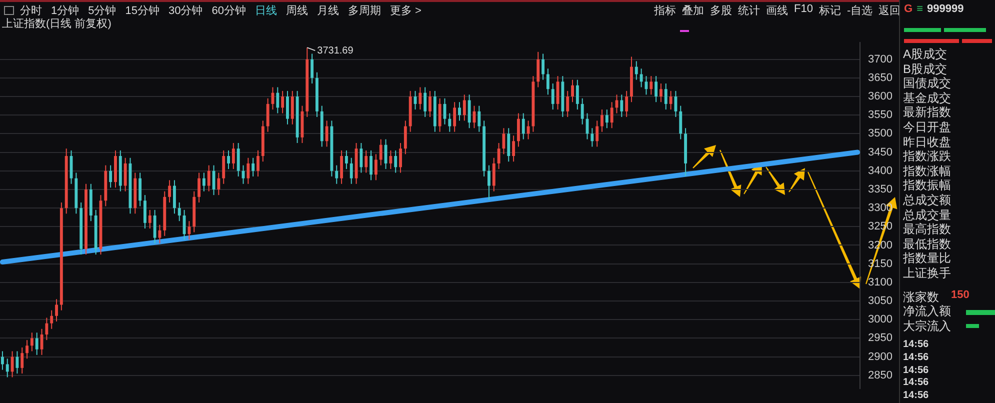 This screenshot has width=995, height=403. What do you see at coordinates (880, 152) in the screenshot?
I see `y-tick-label: 3450` at bounding box center [880, 152].